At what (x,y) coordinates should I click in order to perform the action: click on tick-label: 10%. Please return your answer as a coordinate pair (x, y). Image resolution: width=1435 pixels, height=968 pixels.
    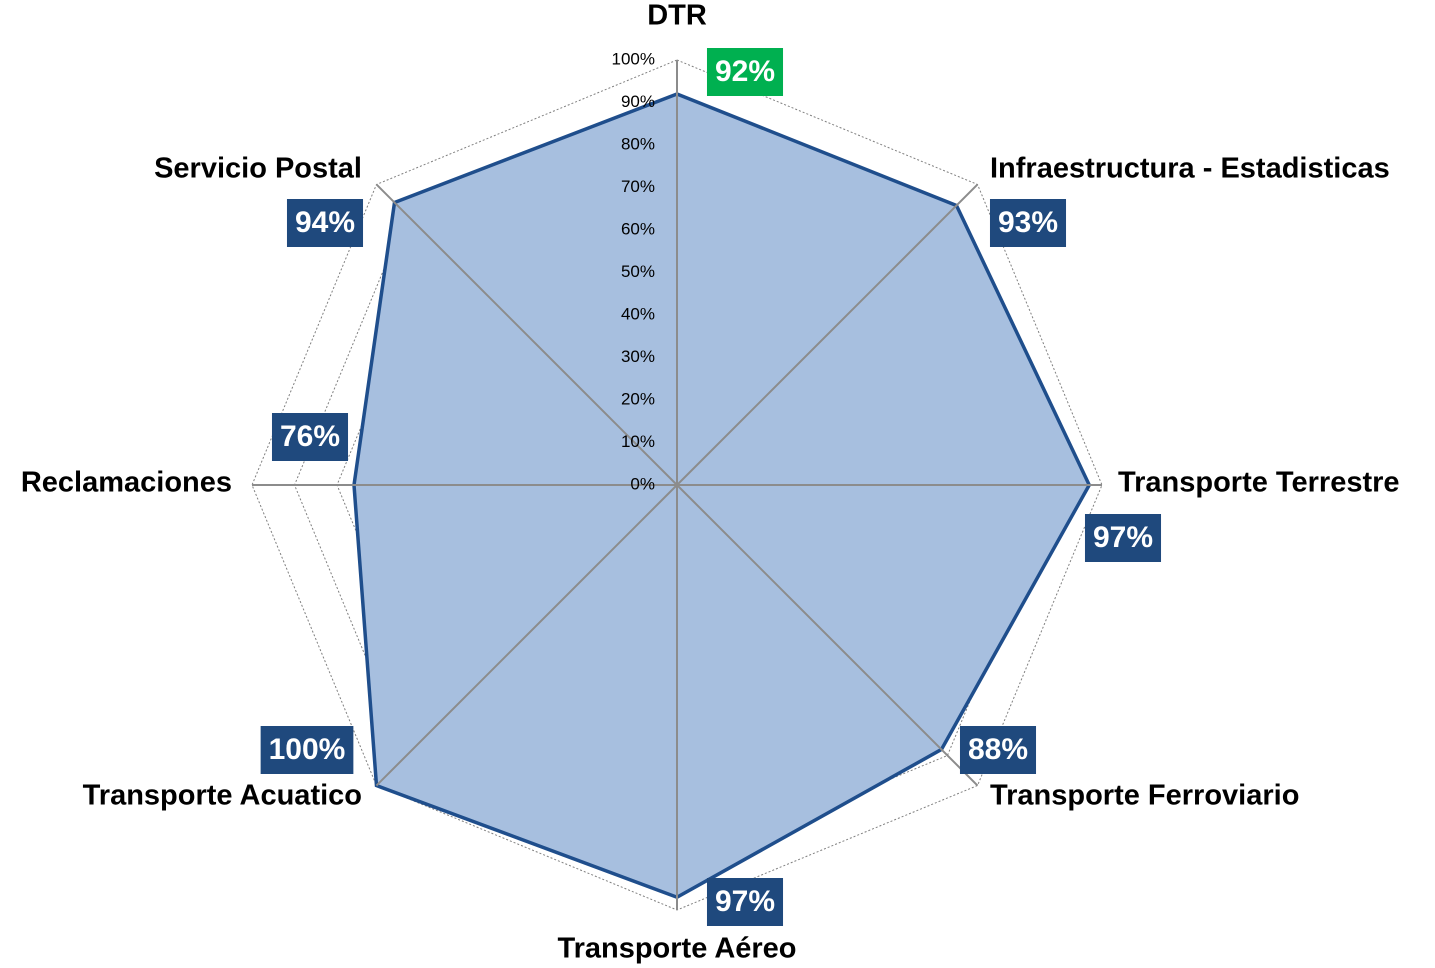
    Looking at the image, I should click on (638, 441).